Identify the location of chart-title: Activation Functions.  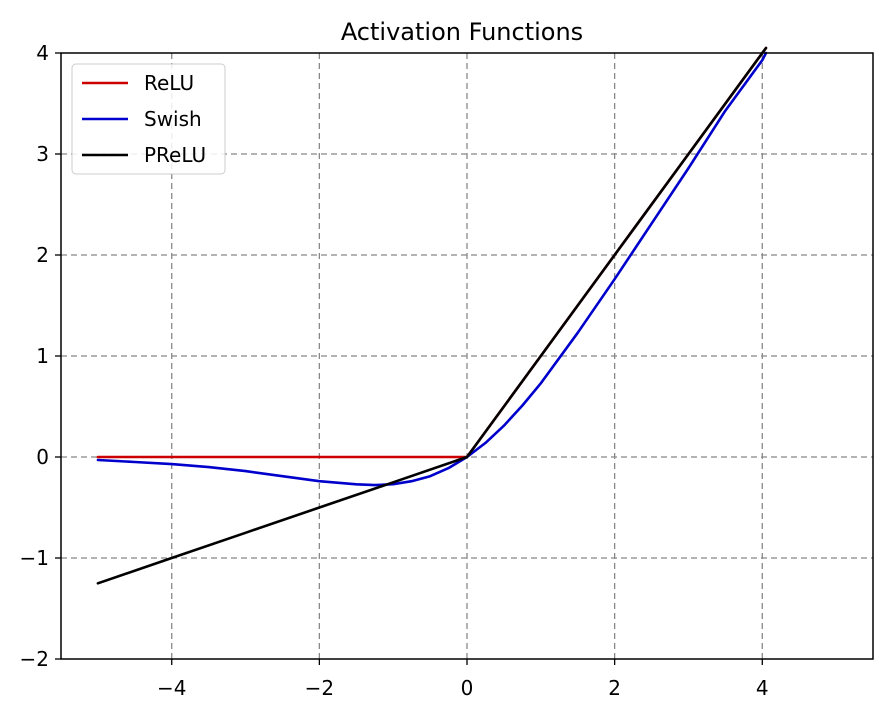
(462, 32).